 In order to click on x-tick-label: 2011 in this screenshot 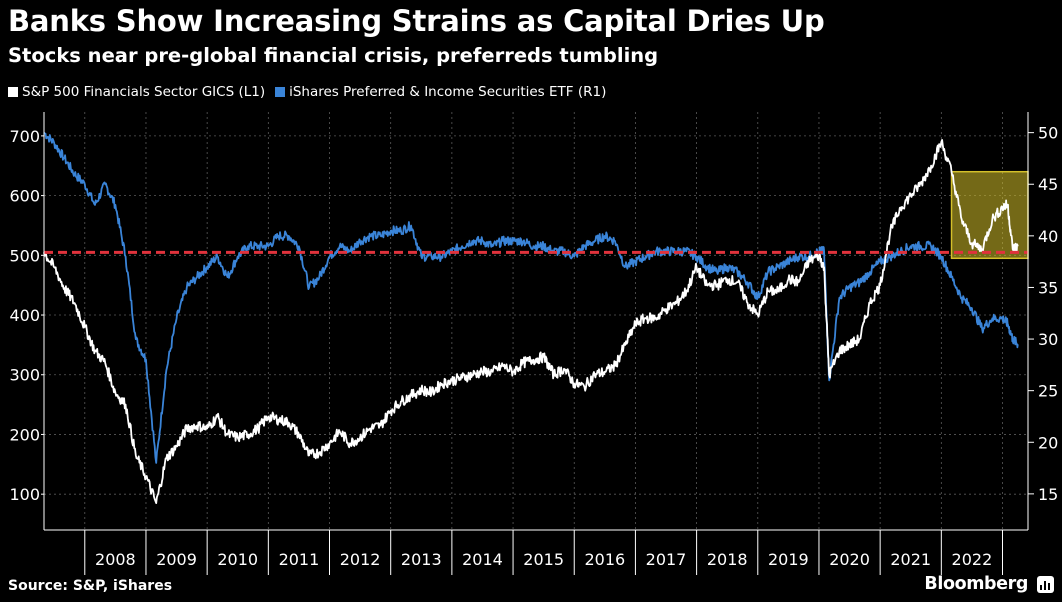, I will do `click(299, 559)`.